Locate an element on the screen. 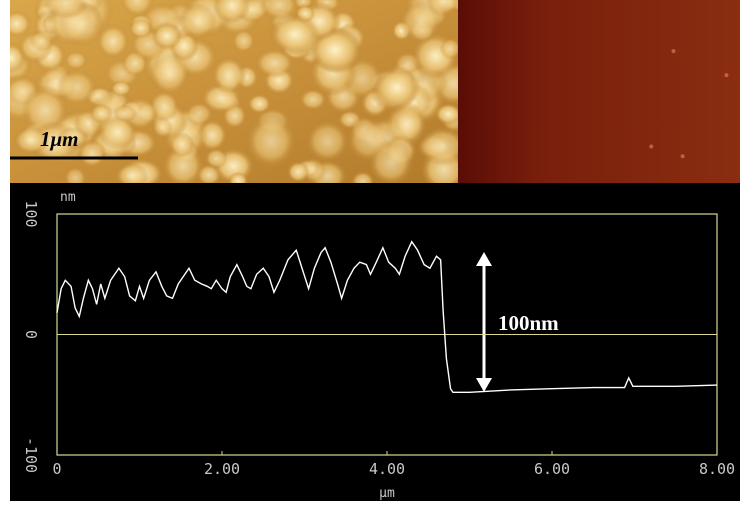  arrow-head-up is located at coordinates (484, 259).